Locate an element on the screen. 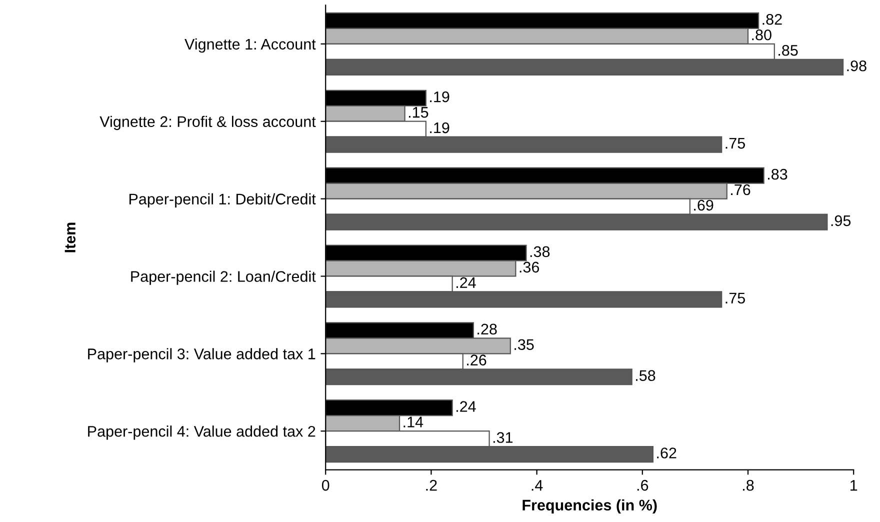  y-tick-label: Paper-pencil 3: Value added tax 1 is located at coordinates (202, 355).